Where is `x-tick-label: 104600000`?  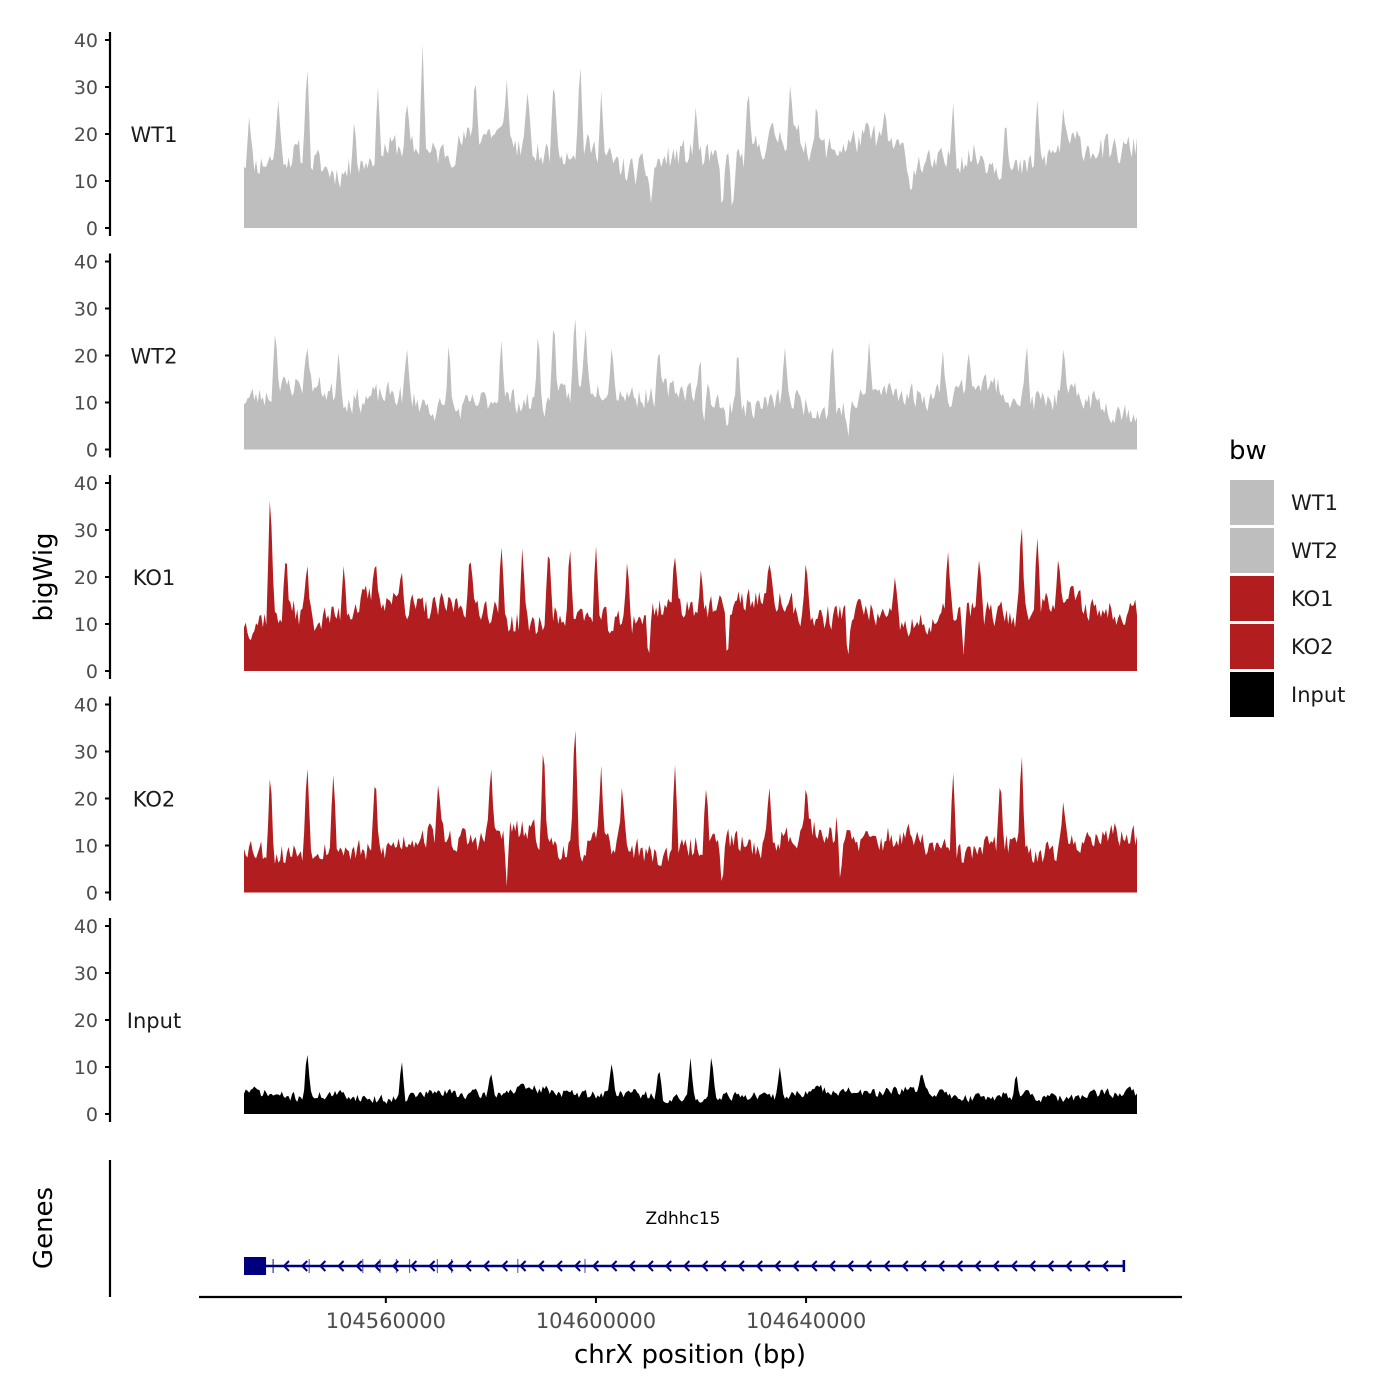 x-tick-label: 104600000 is located at coordinates (596, 1321).